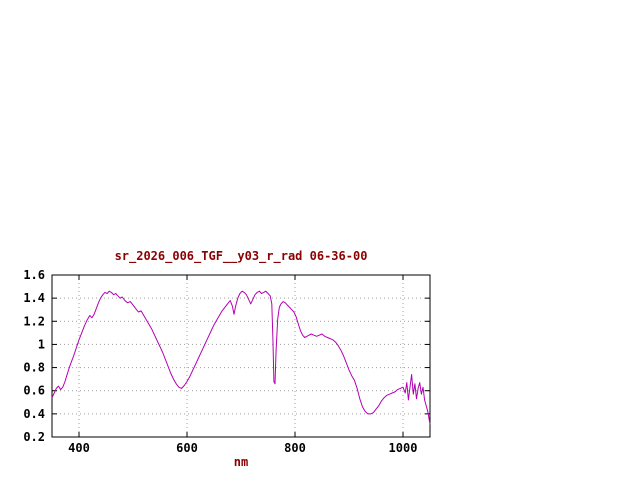 This screenshot has width=640, height=480. Describe the element at coordinates (34, 414) in the screenshot. I see `y-tick-label: 0.4` at that location.